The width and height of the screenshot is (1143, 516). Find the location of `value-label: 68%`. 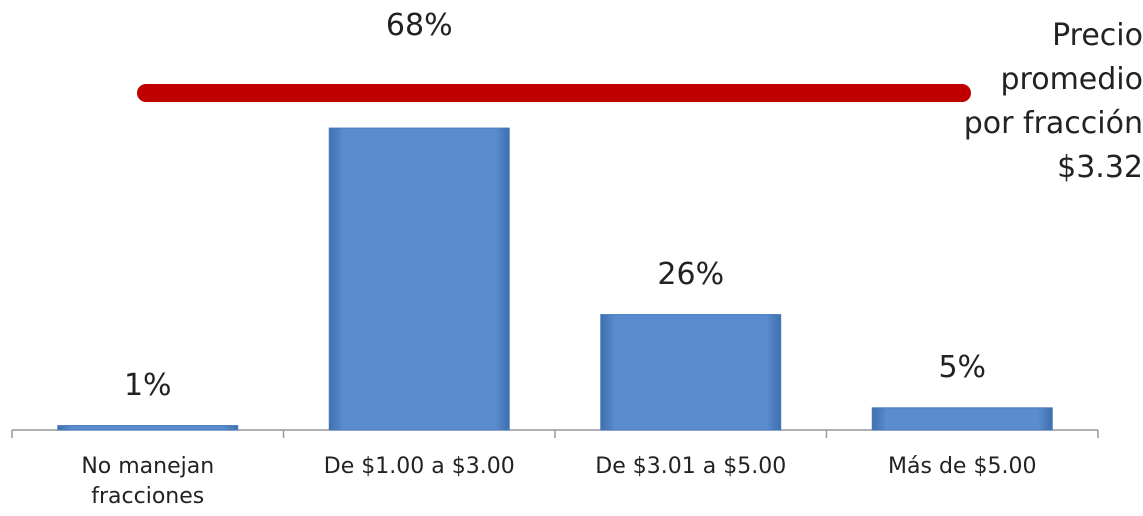

value-label: 68% is located at coordinates (419, 25).